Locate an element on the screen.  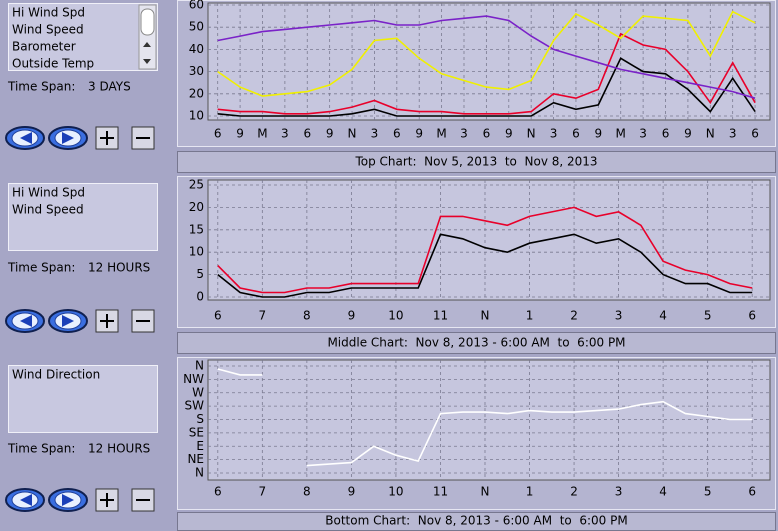
y-tick-label: 0 is located at coordinates (200, 297).